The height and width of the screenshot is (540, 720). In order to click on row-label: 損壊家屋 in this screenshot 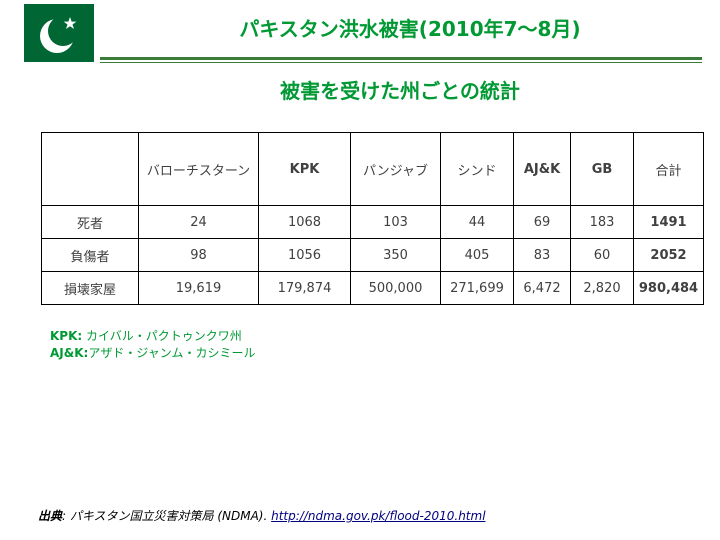, I will do `click(90, 288)`.